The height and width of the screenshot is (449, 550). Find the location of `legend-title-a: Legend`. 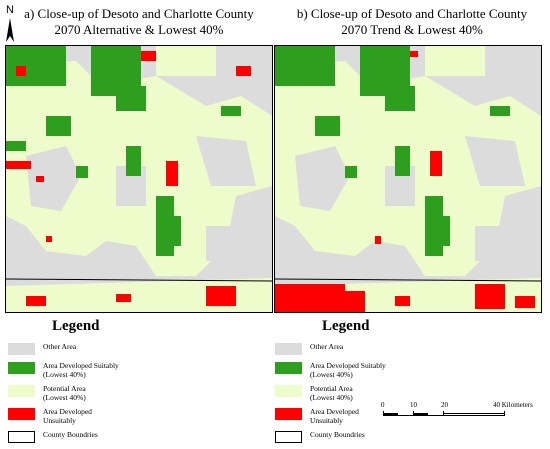

legend-title-a: Legend is located at coordinates (76, 326).